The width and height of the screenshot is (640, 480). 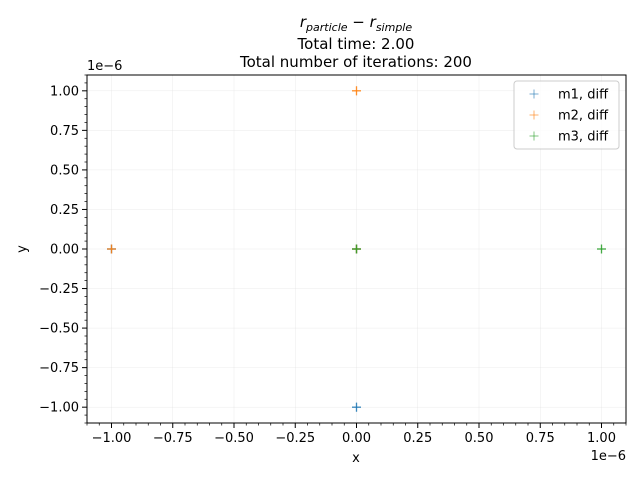 I want to click on x-tick-label: 1.00, so click(x=601, y=438).